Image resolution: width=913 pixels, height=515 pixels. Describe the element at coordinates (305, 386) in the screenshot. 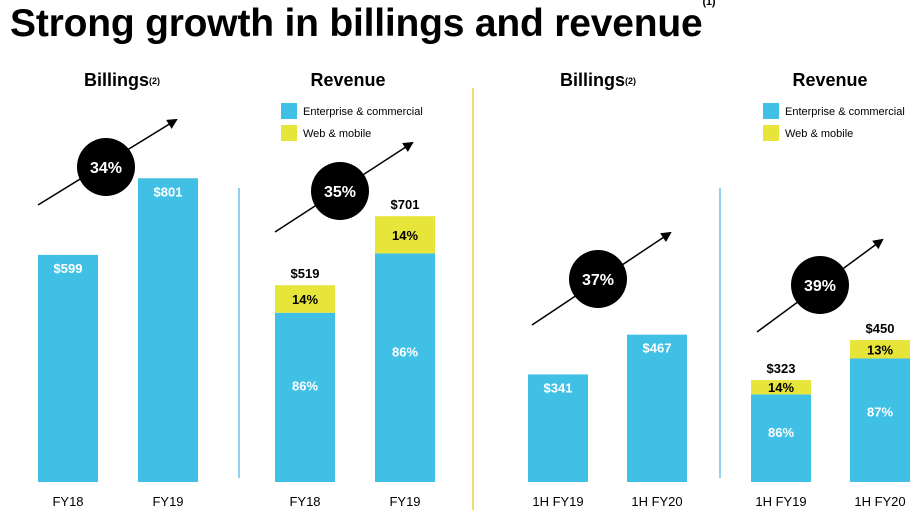

I see `chart-1-bar-0-enterprise-label: 86%` at that location.